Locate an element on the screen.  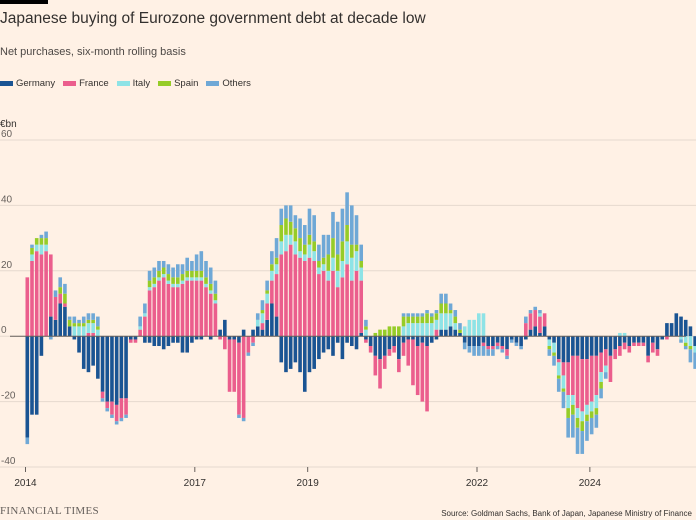
legend: Germany France Italy Spain Others is located at coordinates (129, 83).